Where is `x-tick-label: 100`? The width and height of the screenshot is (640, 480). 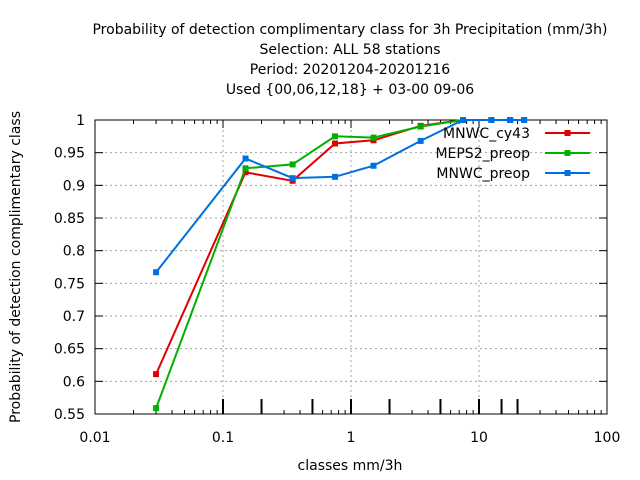
x-tick-label: 100 is located at coordinates (607, 438).